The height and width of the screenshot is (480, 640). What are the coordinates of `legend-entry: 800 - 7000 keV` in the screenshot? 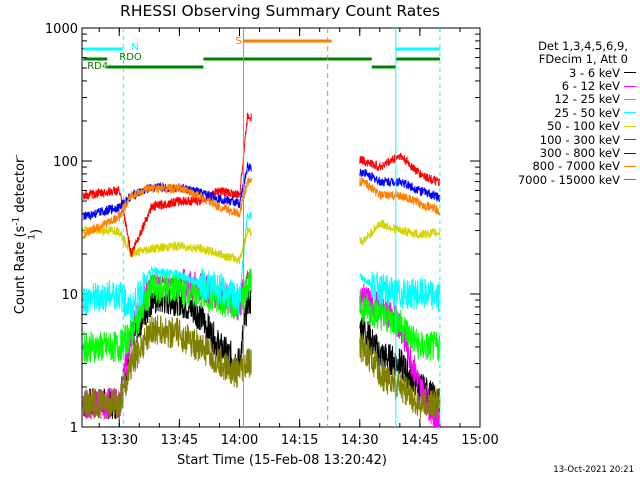 It's located at (555, 166).